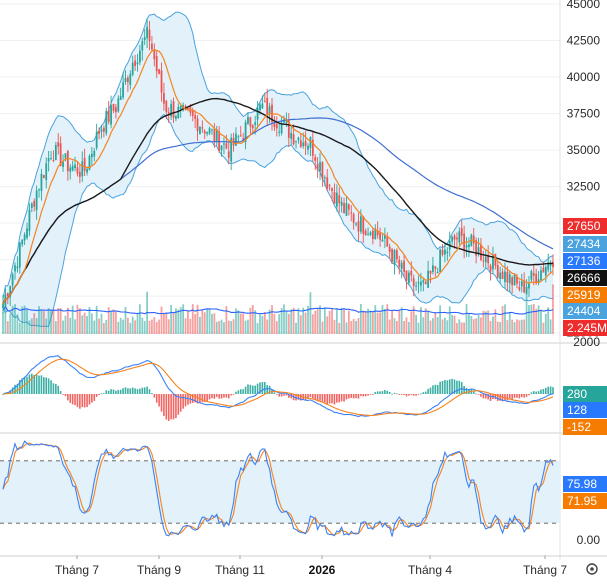 This screenshot has width=607, height=584. What do you see at coordinates (584, 244) in the screenshot?
I see `badge-label: 27434` at bounding box center [584, 244].